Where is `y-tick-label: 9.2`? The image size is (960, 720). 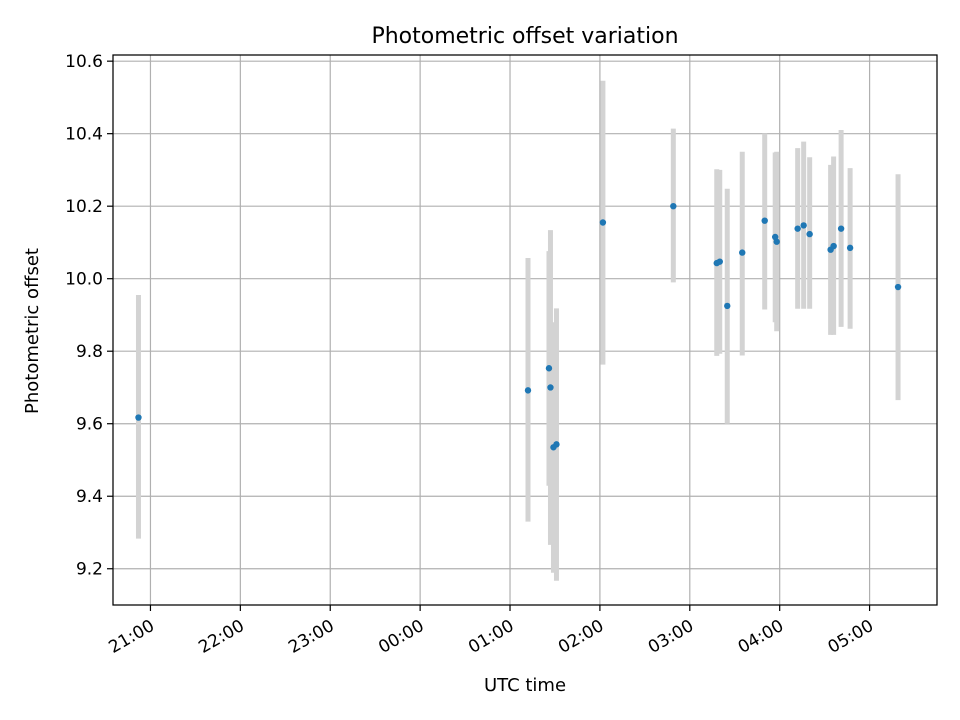 y-tick-label: 9.2 is located at coordinates (89, 570).